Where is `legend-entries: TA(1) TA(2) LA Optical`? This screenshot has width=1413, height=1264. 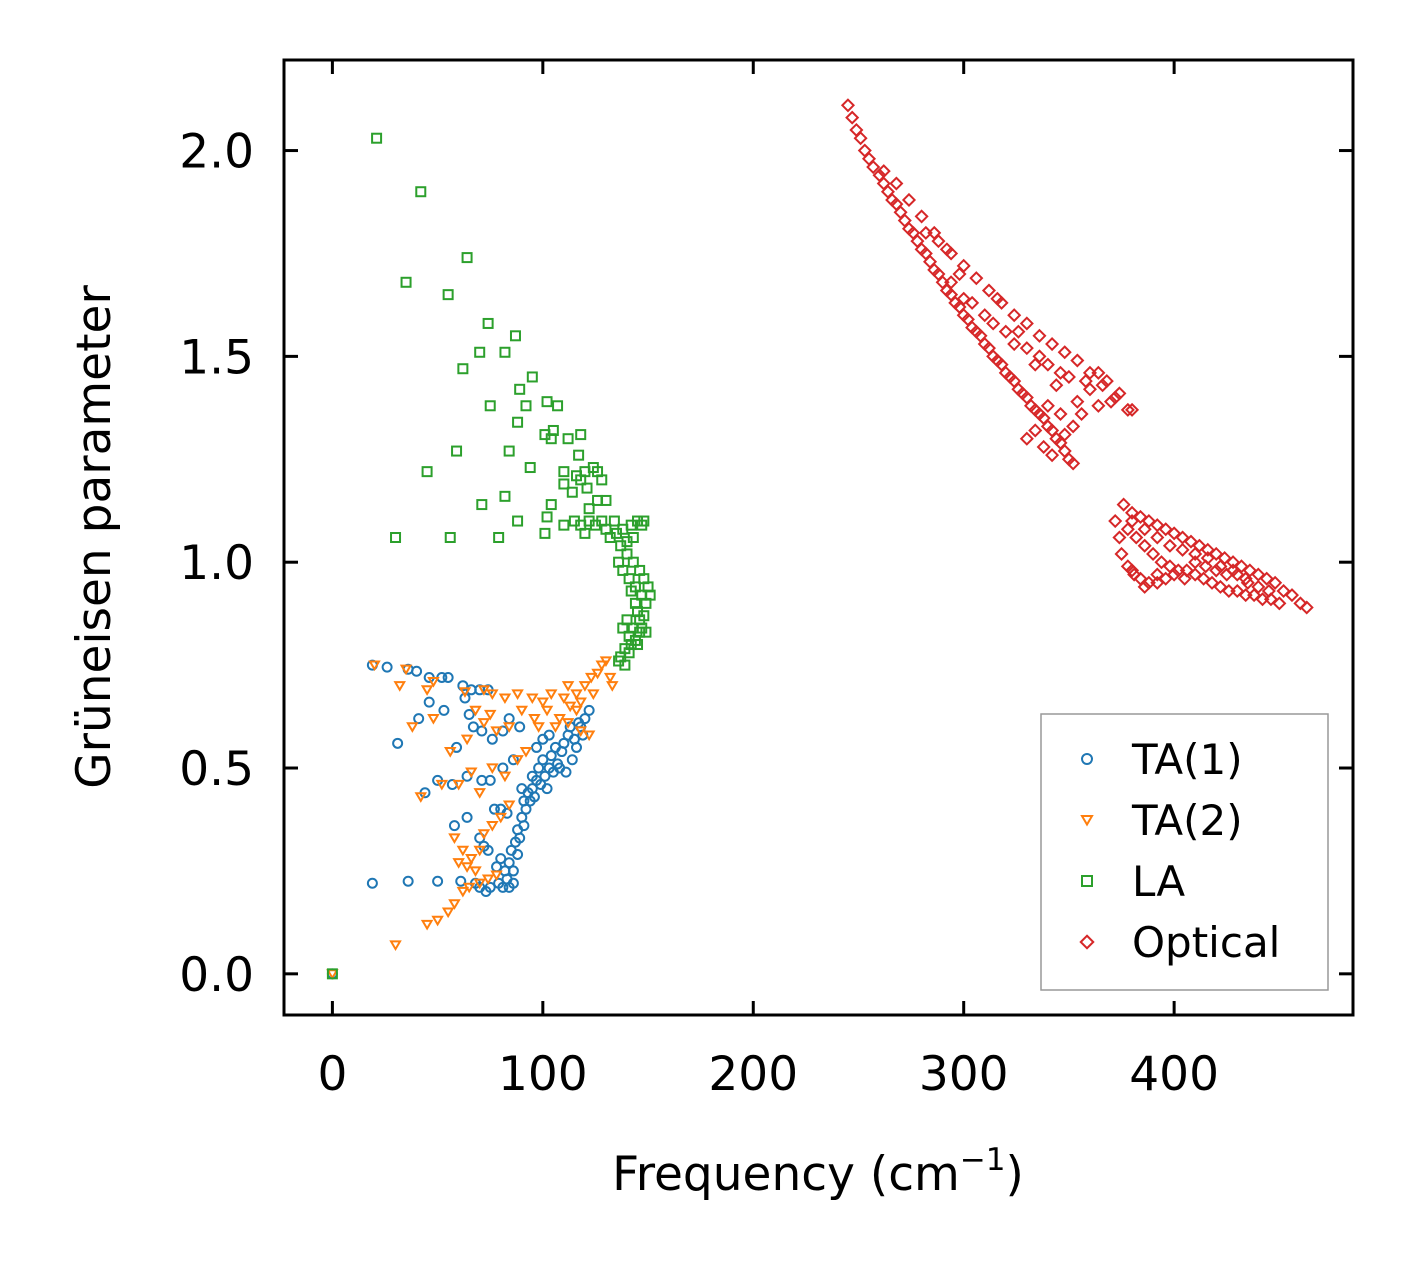 legend-entries: TA(1) TA(2) LA Optical is located at coordinates (1179, 851).